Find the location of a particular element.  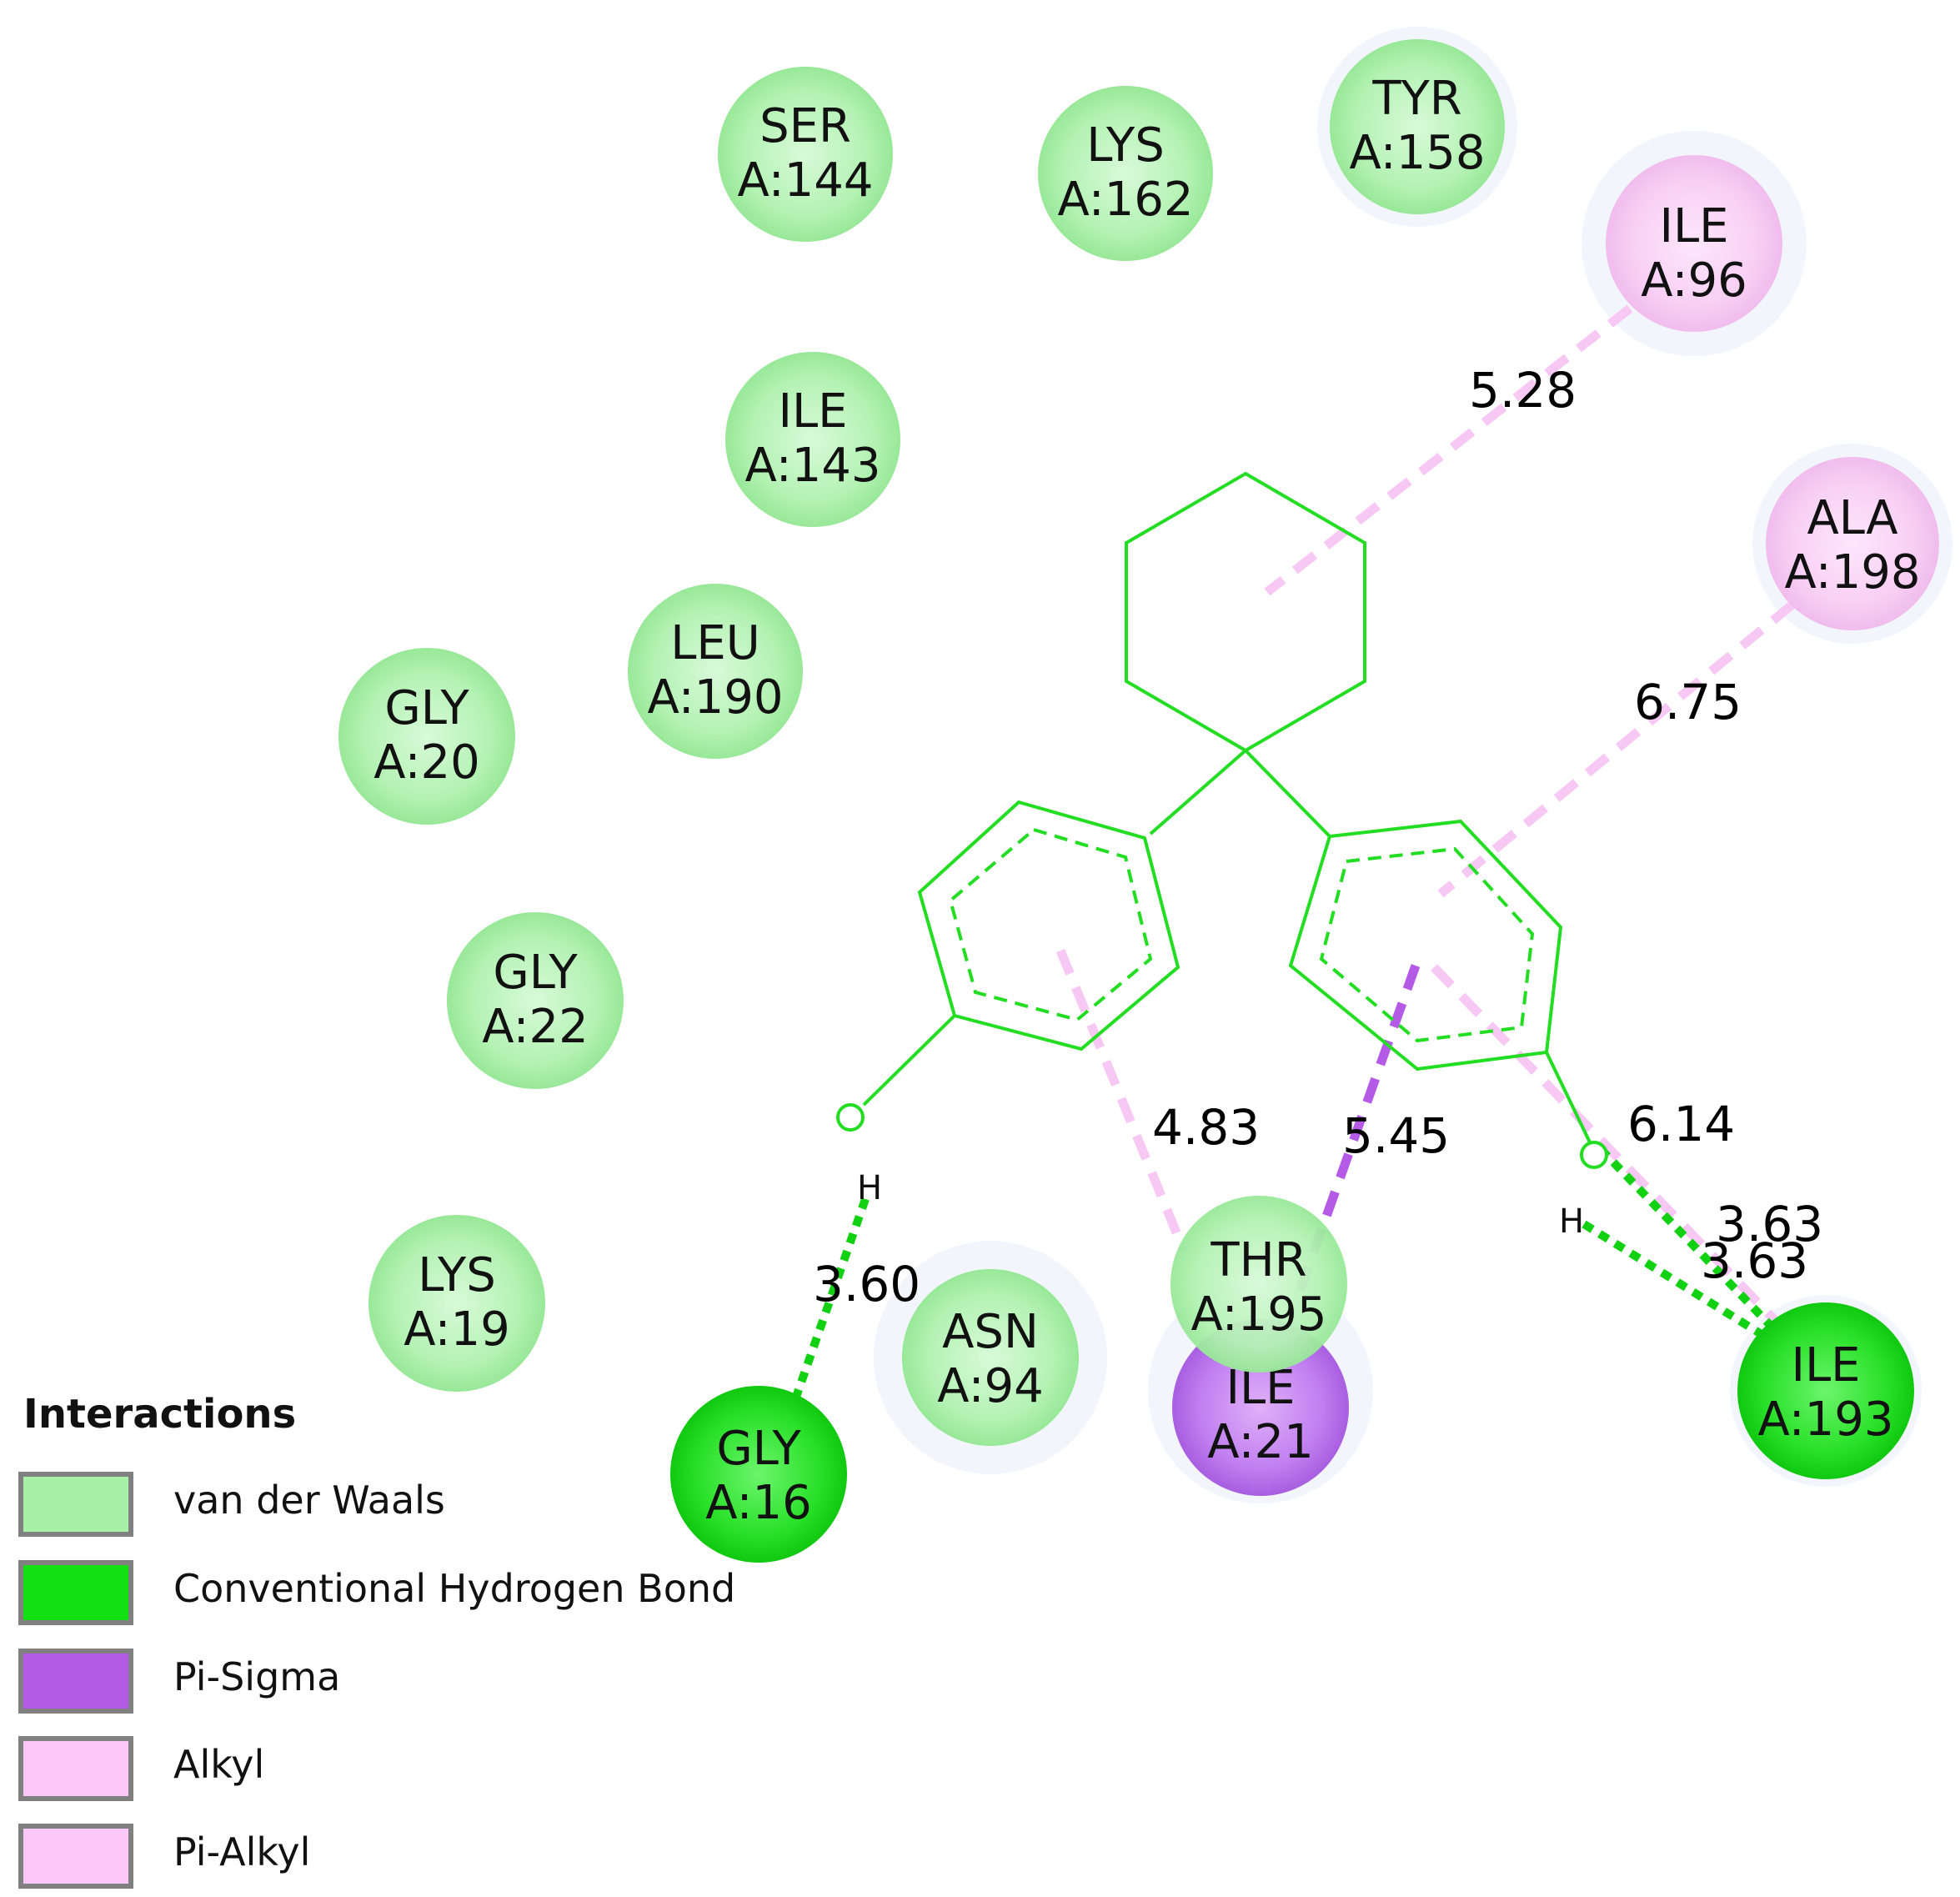

svg-text: A:144 is located at coordinates (805, 180).